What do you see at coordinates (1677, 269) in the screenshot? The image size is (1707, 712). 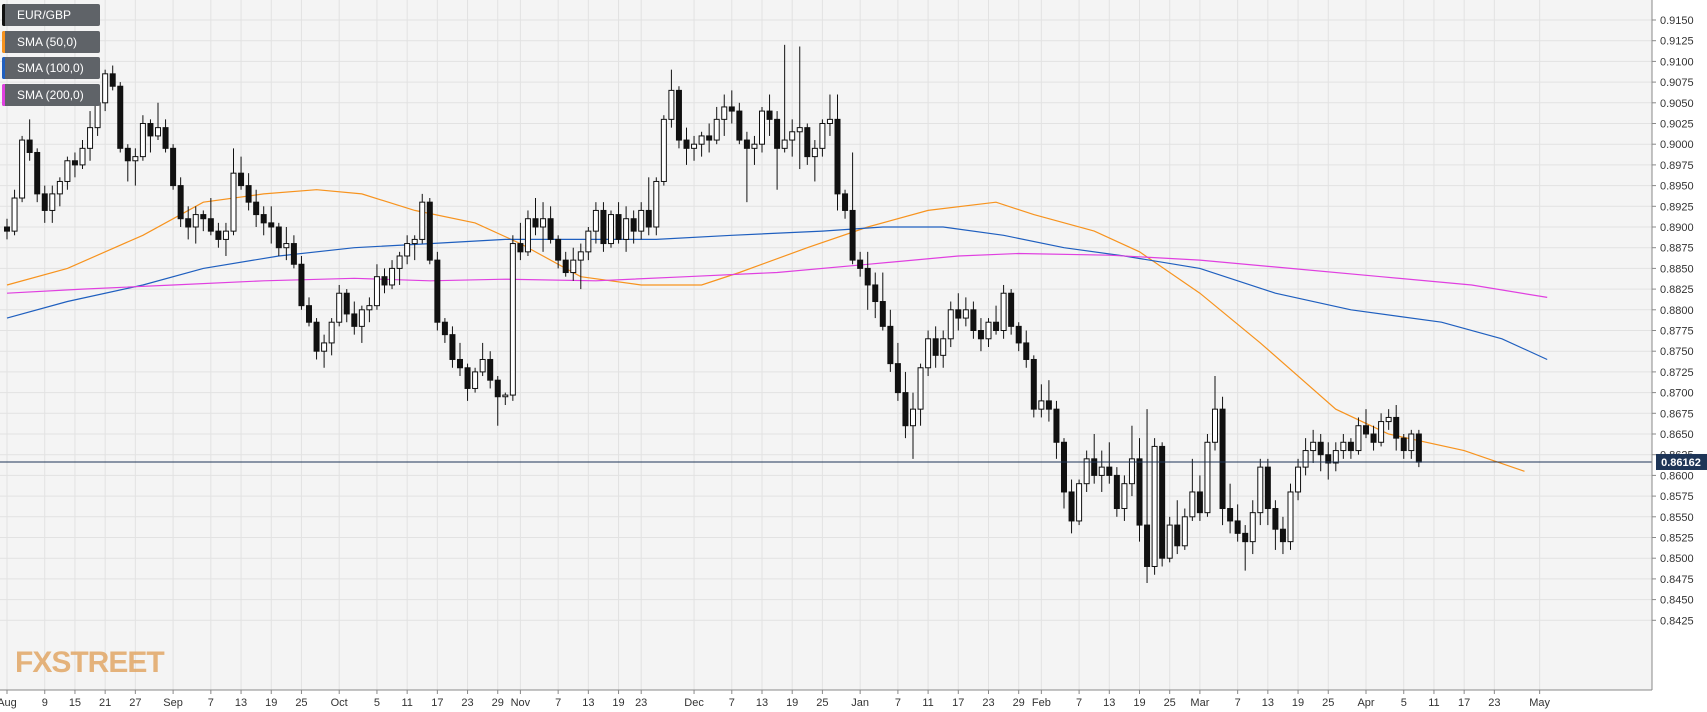 I see `y-tick-label: 0.8850` at bounding box center [1677, 269].